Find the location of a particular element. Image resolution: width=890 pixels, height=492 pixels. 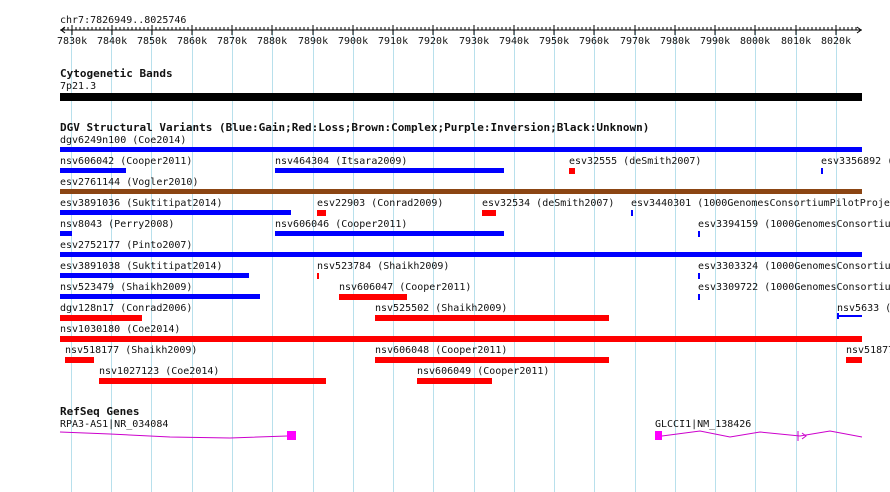

feature-label: esv3303324 (1000GenomesConsortiu is located at coordinates (794, 266).